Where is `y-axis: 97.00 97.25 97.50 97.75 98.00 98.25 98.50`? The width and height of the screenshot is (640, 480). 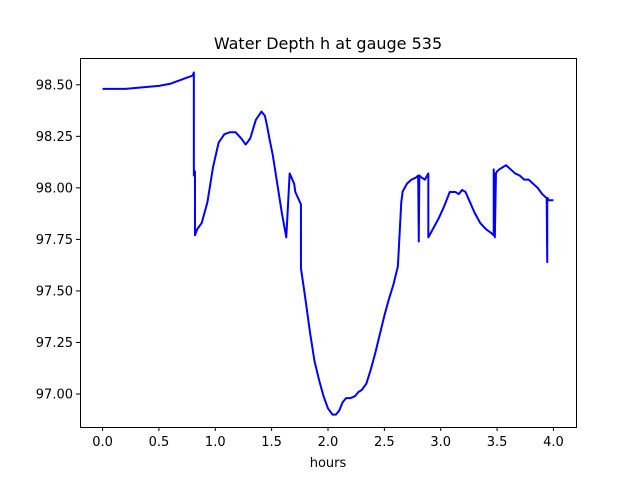
y-axis: 97.00 97.25 97.50 97.75 98.00 98.25 98.50 is located at coordinates (58, 240).